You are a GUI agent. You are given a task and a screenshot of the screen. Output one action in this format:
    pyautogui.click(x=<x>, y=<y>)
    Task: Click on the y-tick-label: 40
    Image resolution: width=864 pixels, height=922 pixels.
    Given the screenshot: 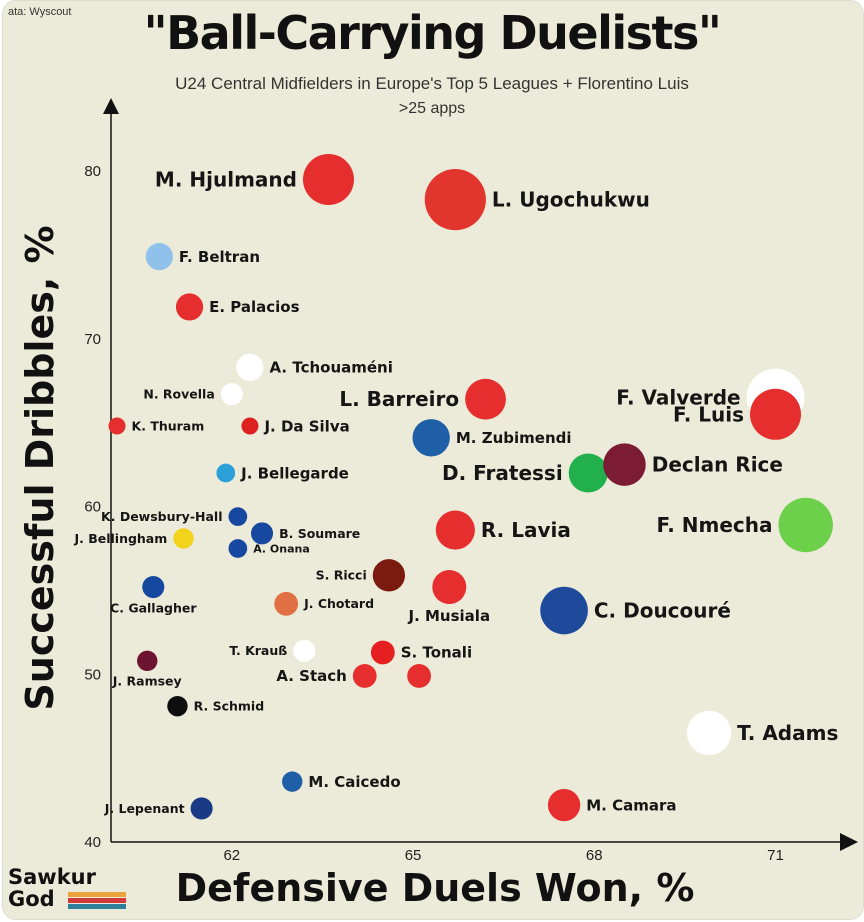 What is the action you would take?
    pyautogui.click(x=92, y=842)
    